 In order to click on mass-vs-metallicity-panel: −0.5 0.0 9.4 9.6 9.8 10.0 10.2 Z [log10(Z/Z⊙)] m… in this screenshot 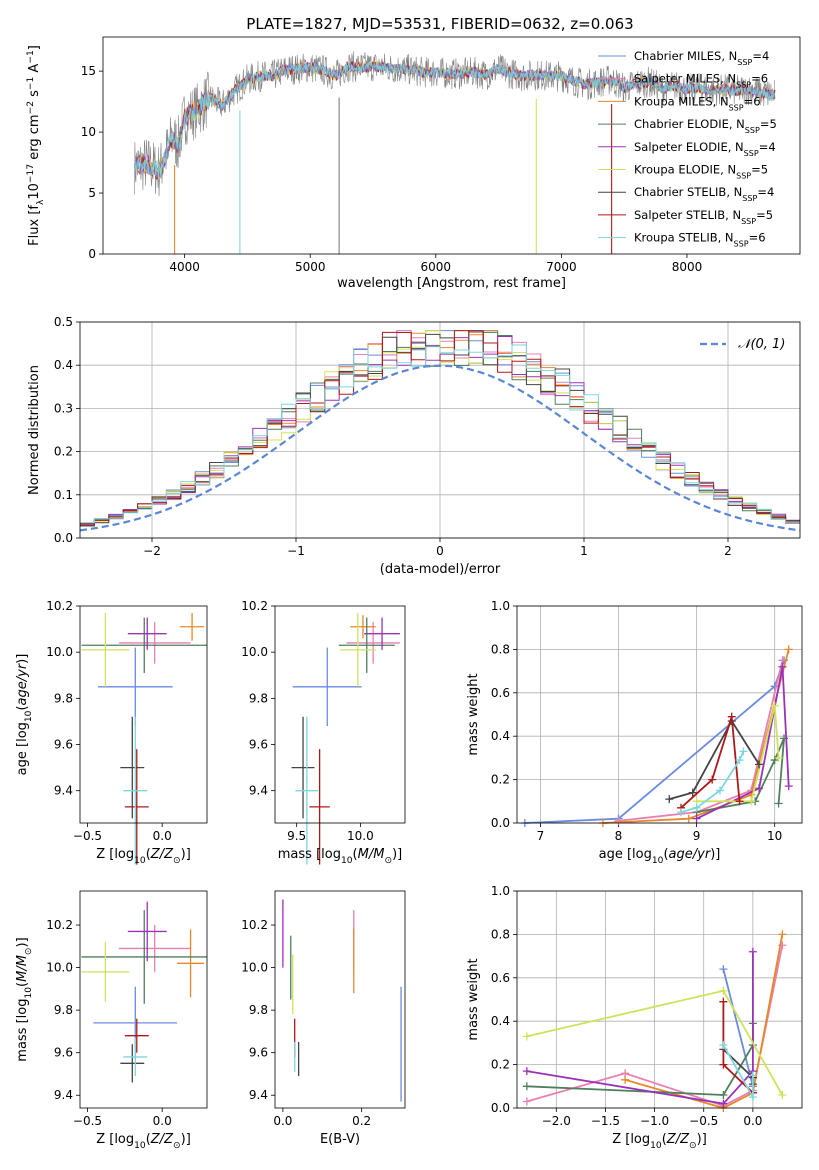, I will do `click(111, 1020)`.